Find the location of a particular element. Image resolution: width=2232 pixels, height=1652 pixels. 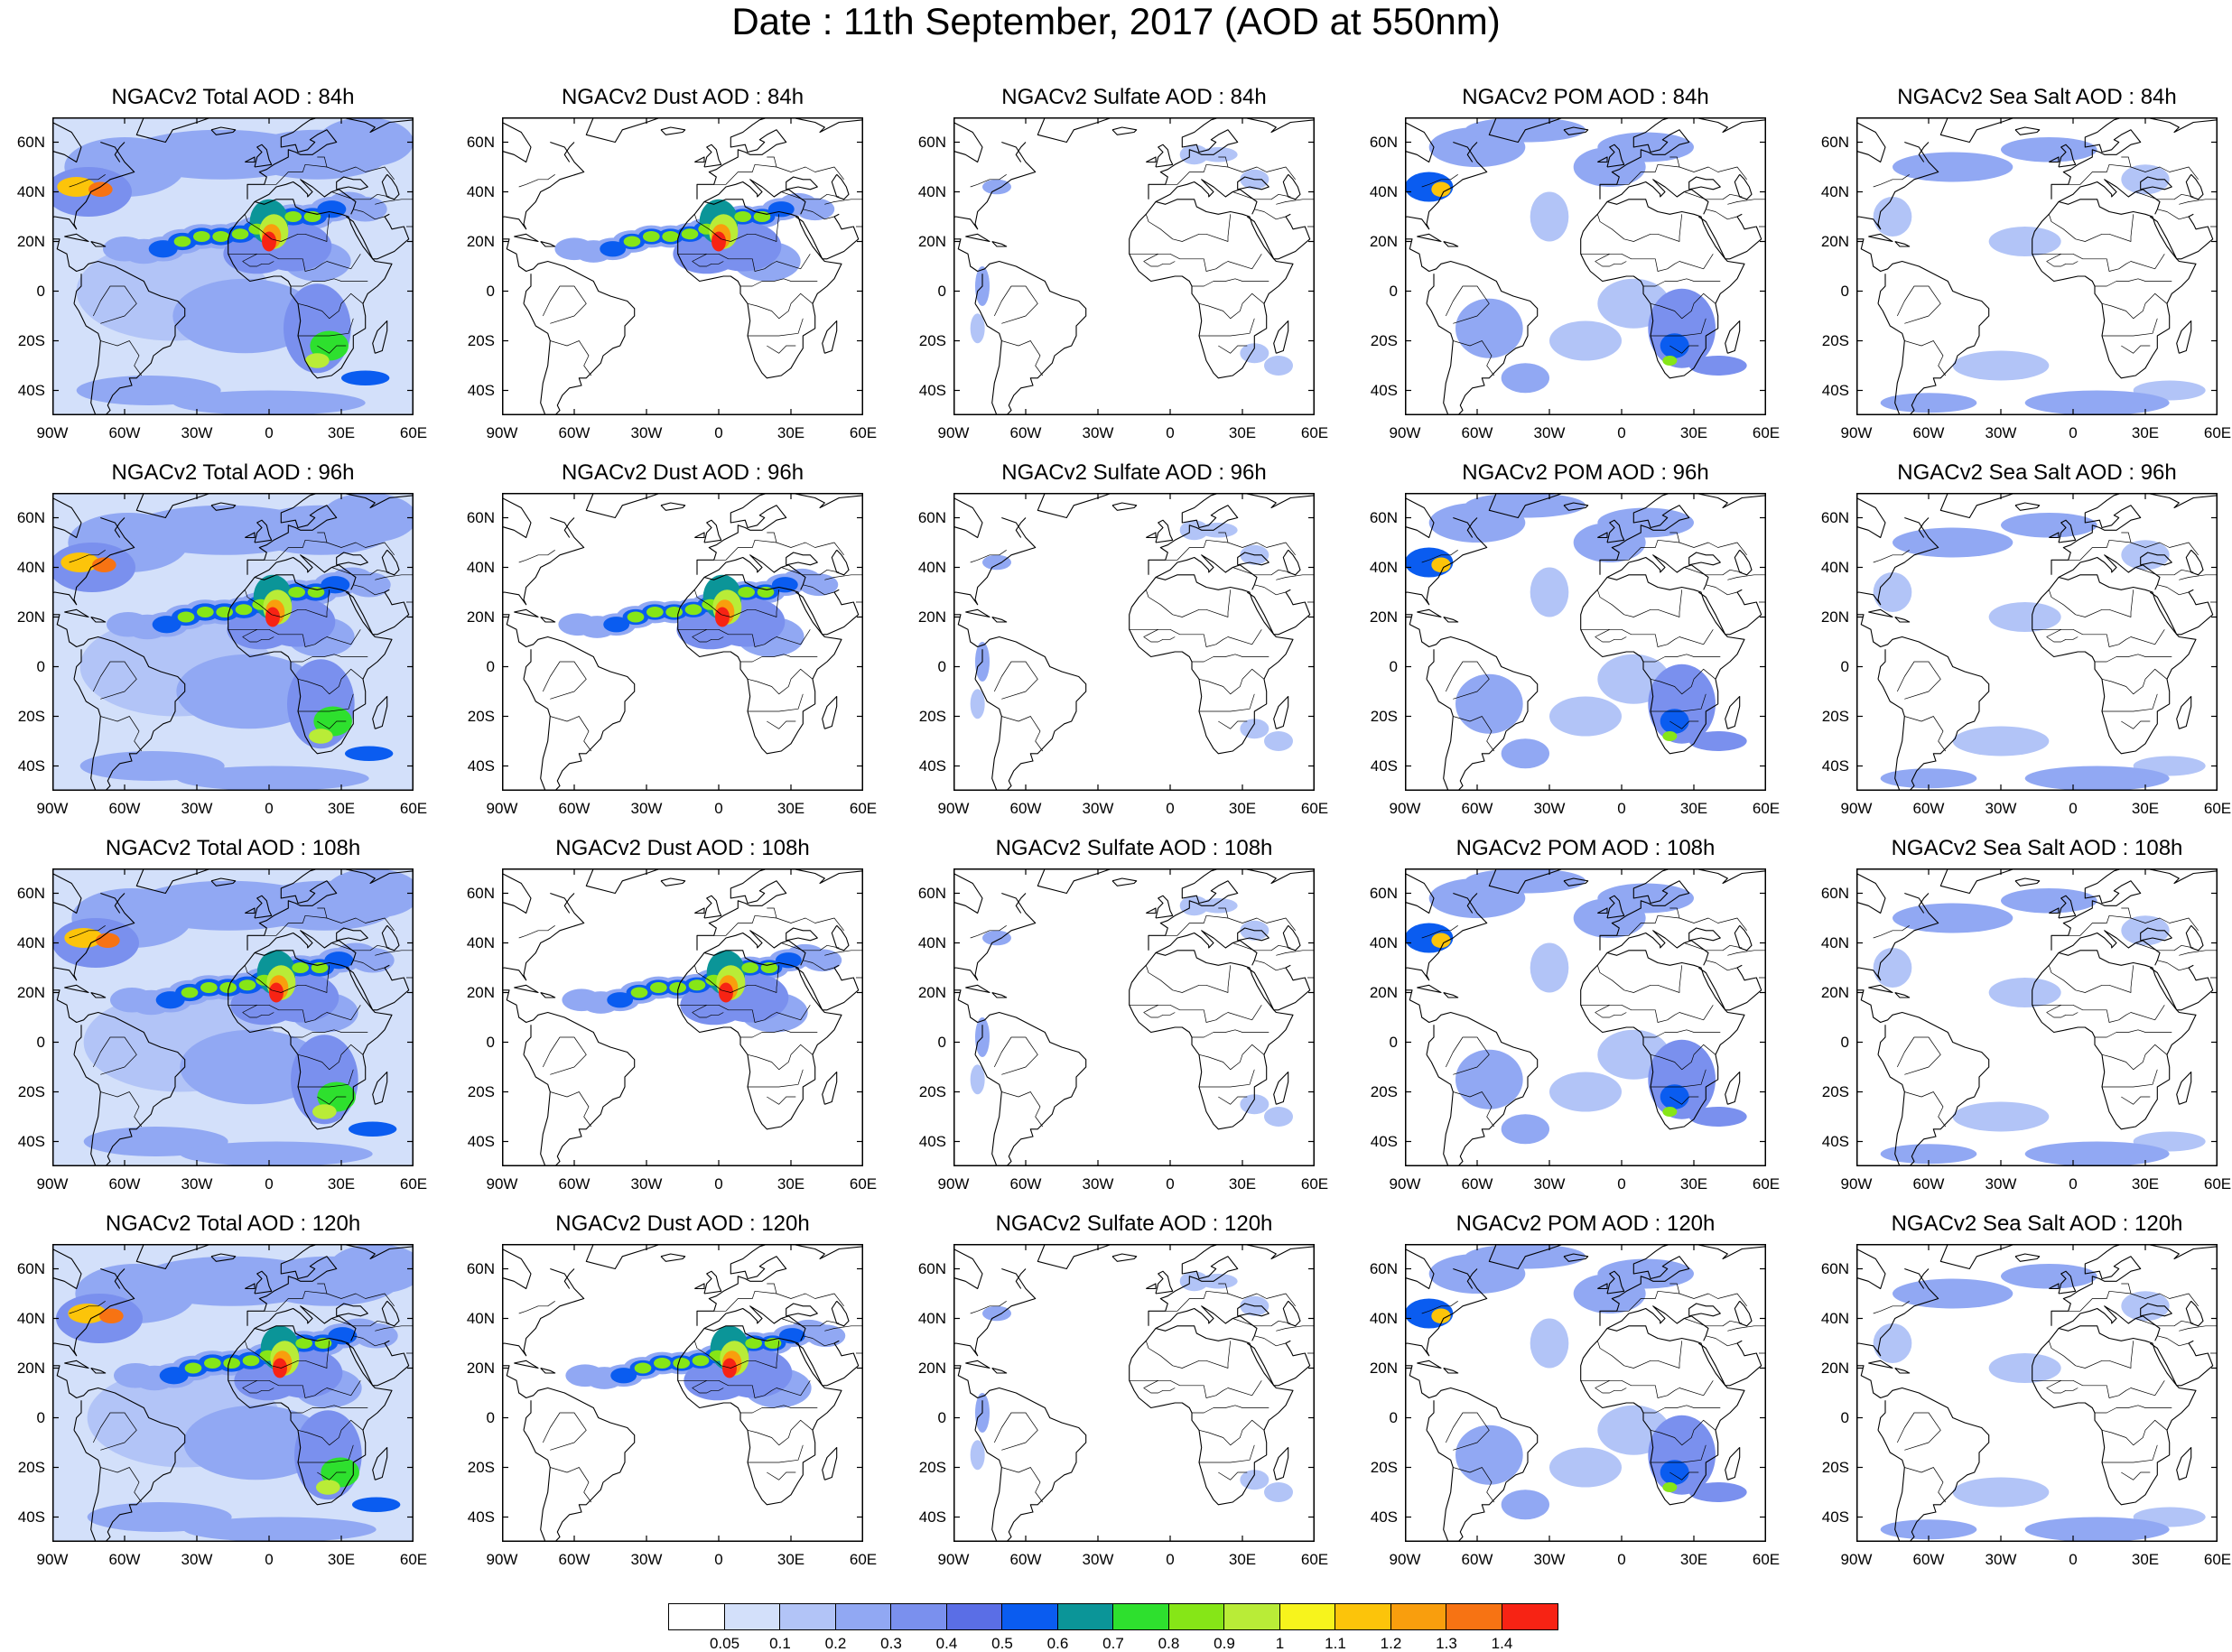

lon-tick-label: 60E is located at coordinates (2217, 432).